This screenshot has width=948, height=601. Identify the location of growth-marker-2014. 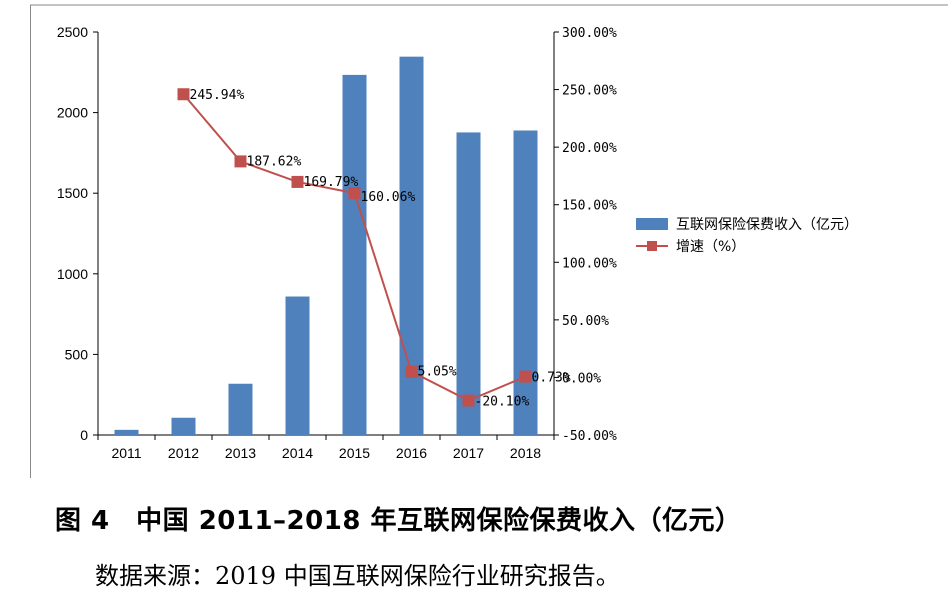
(297, 181).